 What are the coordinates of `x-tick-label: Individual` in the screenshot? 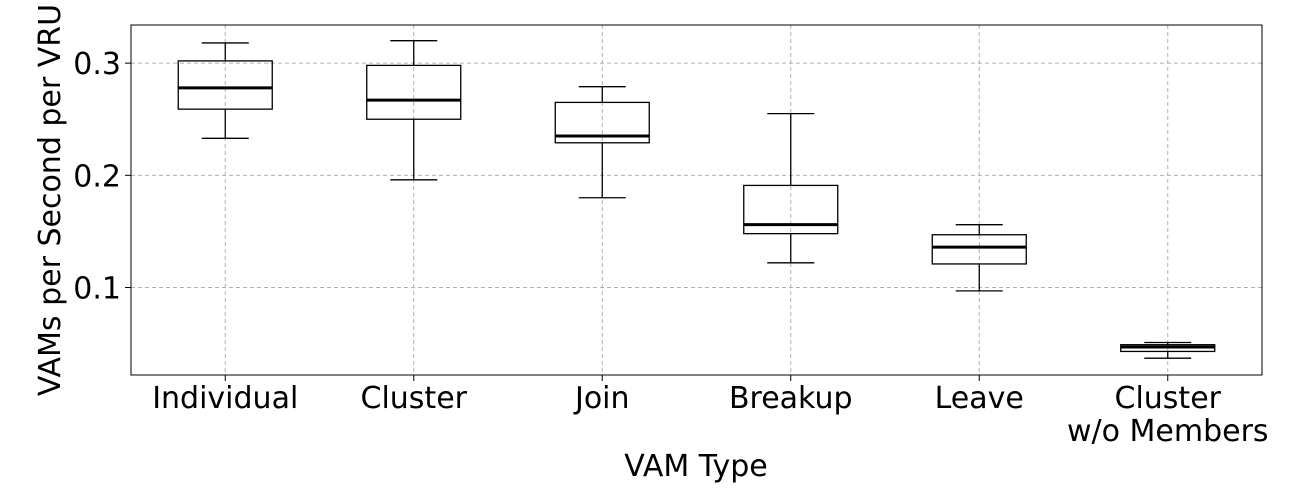 It's located at (225, 398).